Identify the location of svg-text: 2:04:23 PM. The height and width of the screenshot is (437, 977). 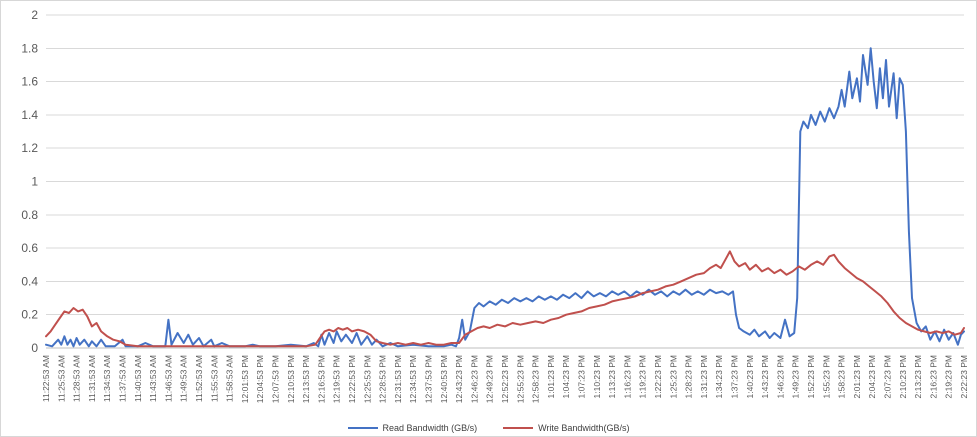
(872, 376).